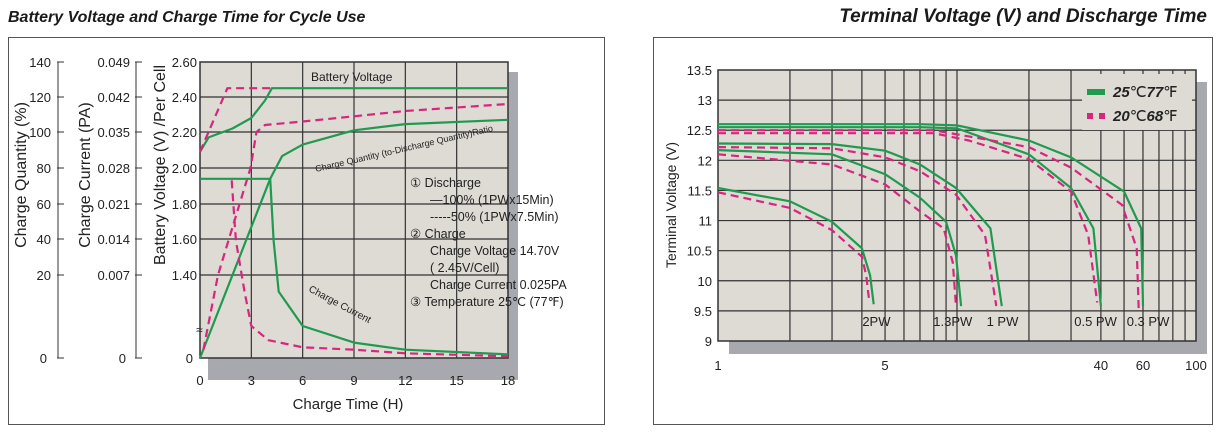 The height and width of the screenshot is (434, 1216). What do you see at coordinates (705, 281) in the screenshot?
I see `y-axis-tick-label: 10` at bounding box center [705, 281].